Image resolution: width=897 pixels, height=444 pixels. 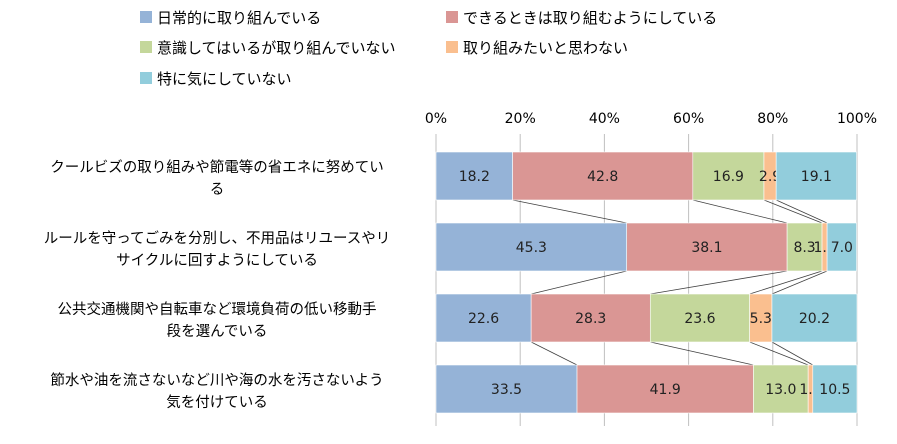 I want to click on data-label: 8.3, so click(x=804, y=248).